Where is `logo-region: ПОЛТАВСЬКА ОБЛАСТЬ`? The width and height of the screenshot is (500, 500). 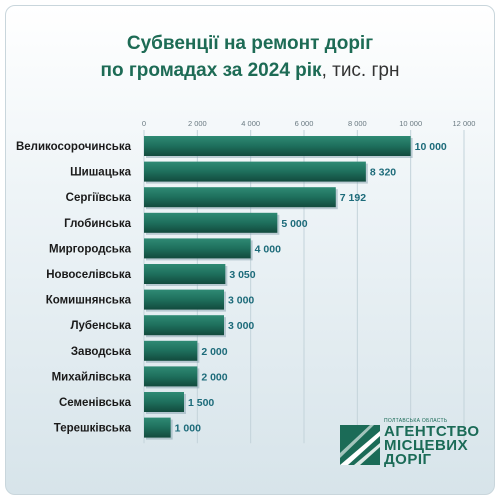
logo-region: ПОЛТАВСЬКА ОБЛАСТЬ is located at coordinates (416, 421).